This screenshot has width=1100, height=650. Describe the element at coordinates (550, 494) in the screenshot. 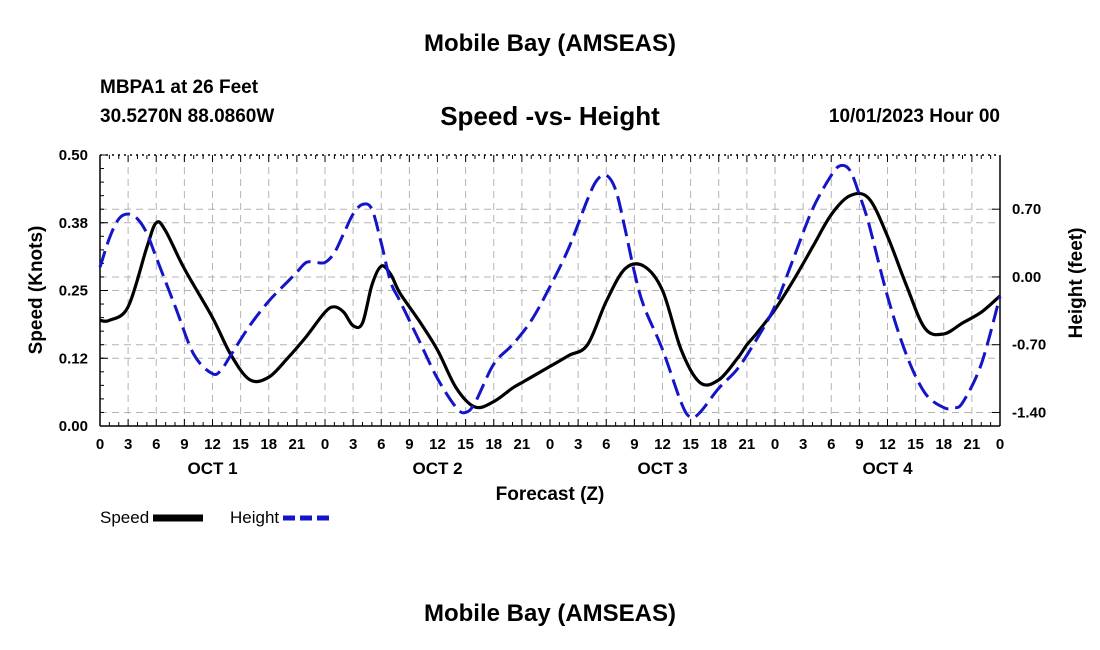

I see `x-axis-label: Forecast (Z)` at that location.